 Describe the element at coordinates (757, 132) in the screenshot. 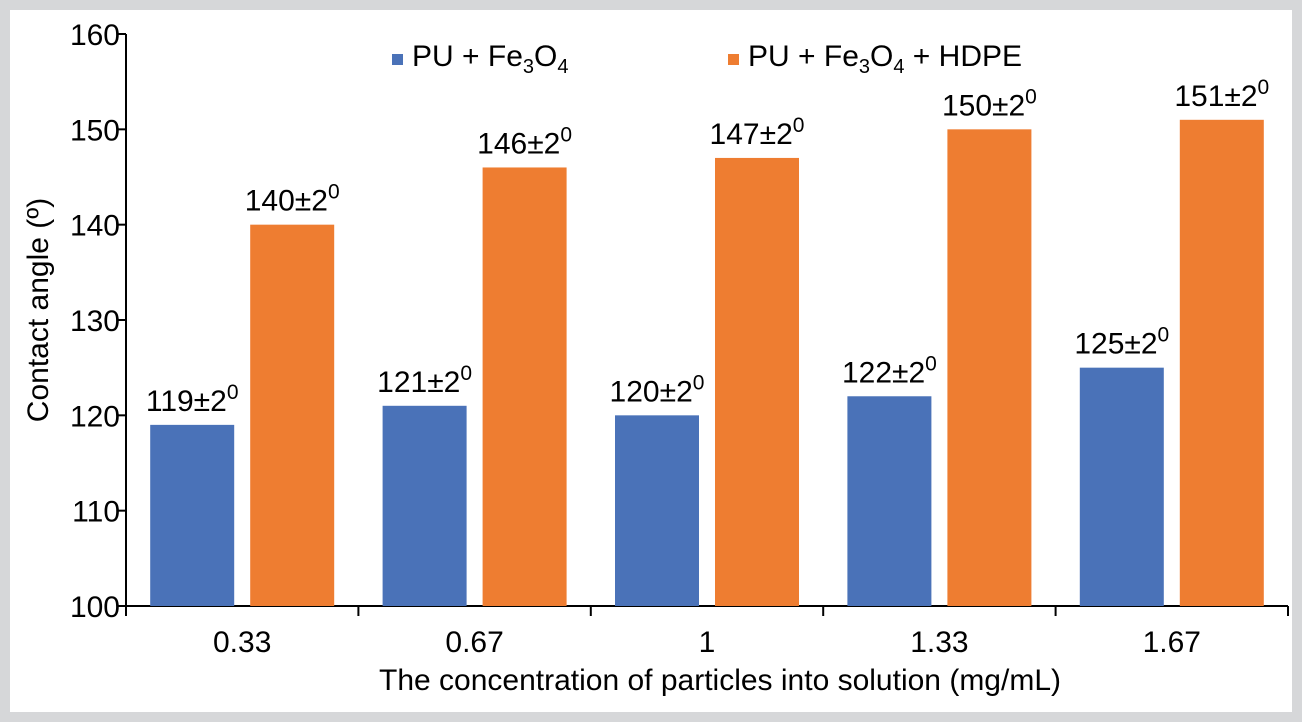

I see `data-label: 147±20` at that location.